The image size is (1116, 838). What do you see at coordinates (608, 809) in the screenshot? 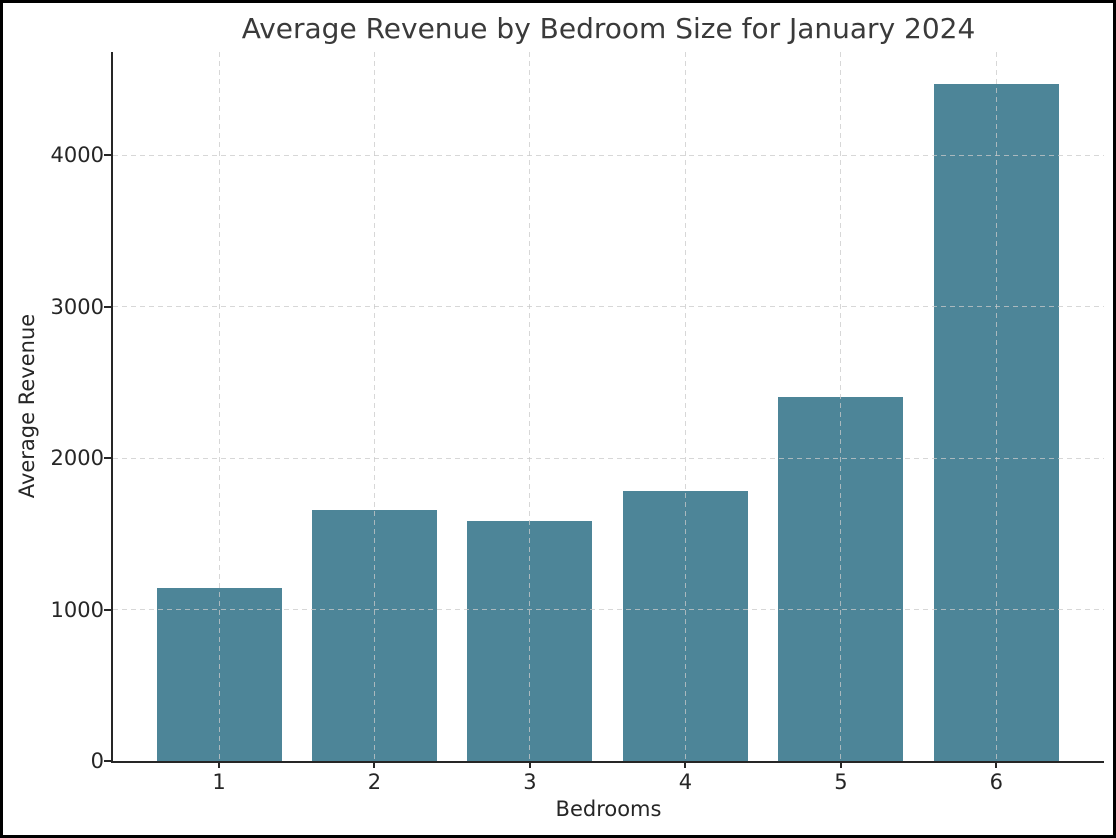
I see `x-axis-label: Bedrooms` at bounding box center [608, 809].